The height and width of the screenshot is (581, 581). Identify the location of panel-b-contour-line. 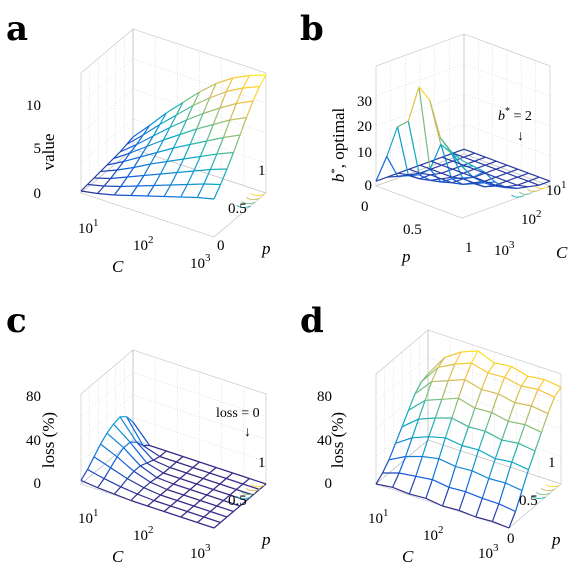
(541, 187).